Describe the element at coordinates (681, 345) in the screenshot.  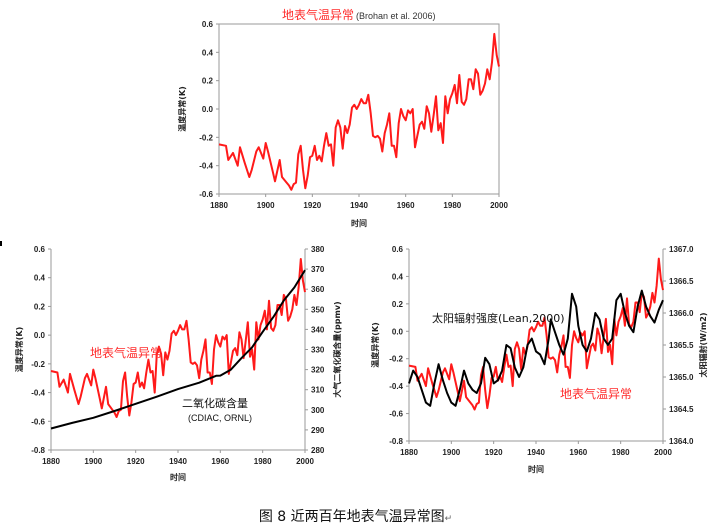
I see `y2-tick-label: 1365.5` at that location.